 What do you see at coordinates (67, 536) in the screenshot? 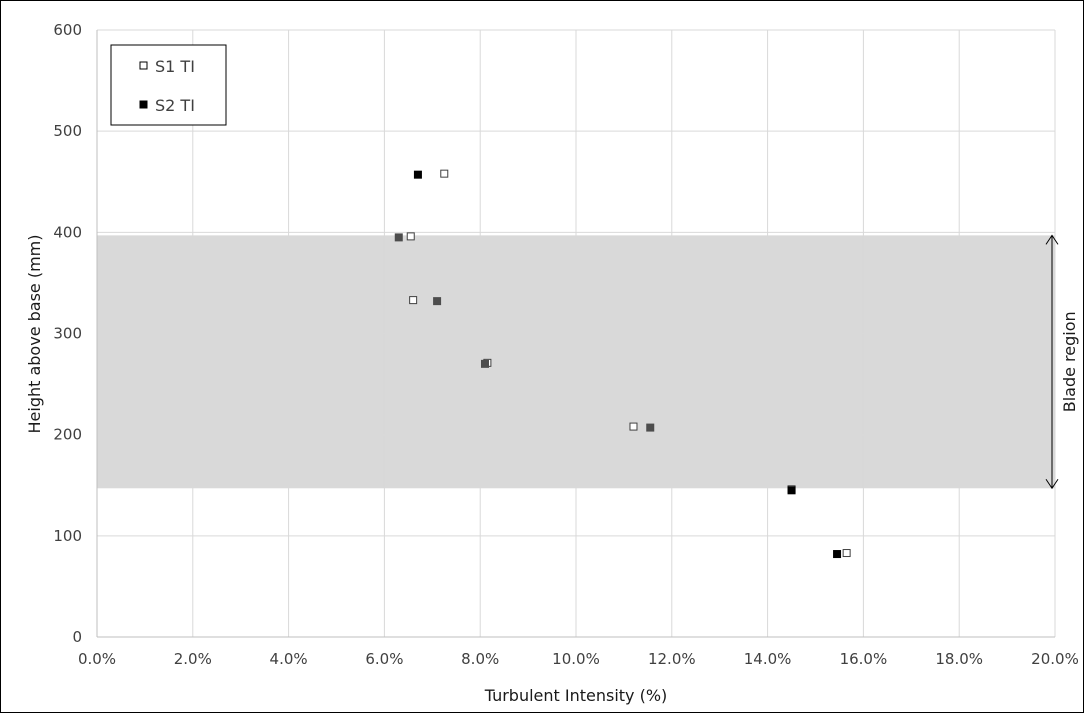
I see `y-tick-label: 100` at bounding box center [67, 536].